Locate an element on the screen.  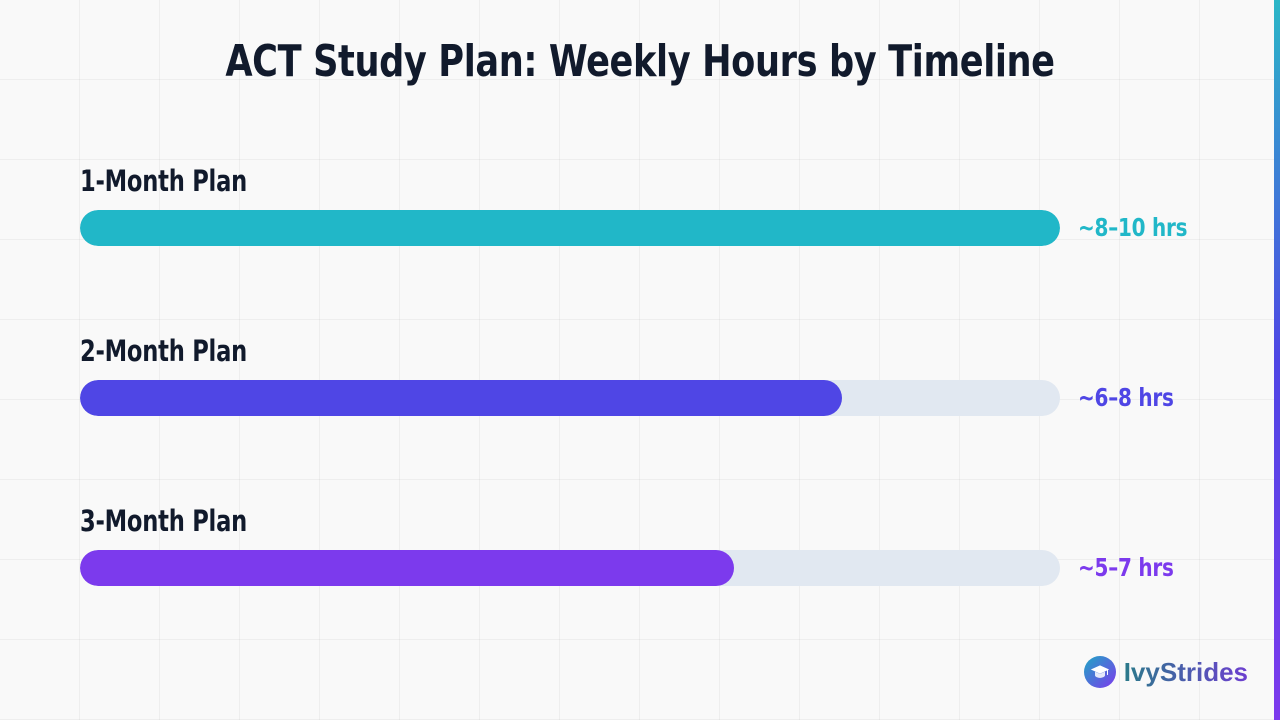
bar-value-label: ~6–8 hrs is located at coordinates (1126, 397).